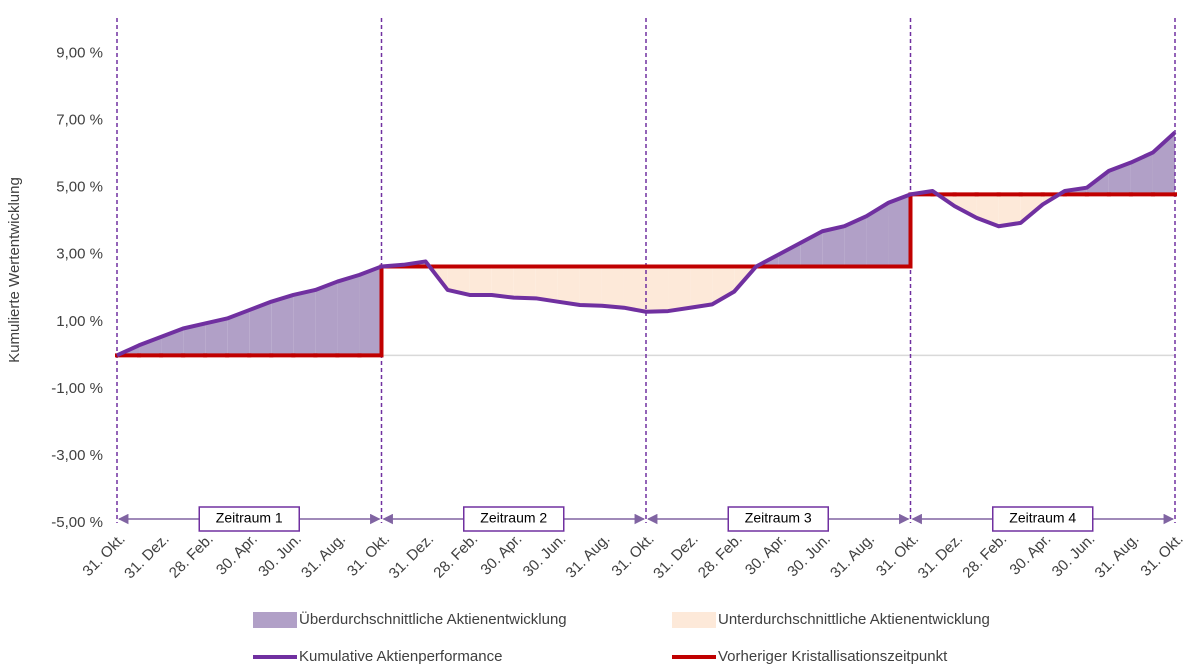 Image resolution: width=1183 pixels, height=666 pixels. I want to click on period-label: Zeitraum 1, so click(249, 518).